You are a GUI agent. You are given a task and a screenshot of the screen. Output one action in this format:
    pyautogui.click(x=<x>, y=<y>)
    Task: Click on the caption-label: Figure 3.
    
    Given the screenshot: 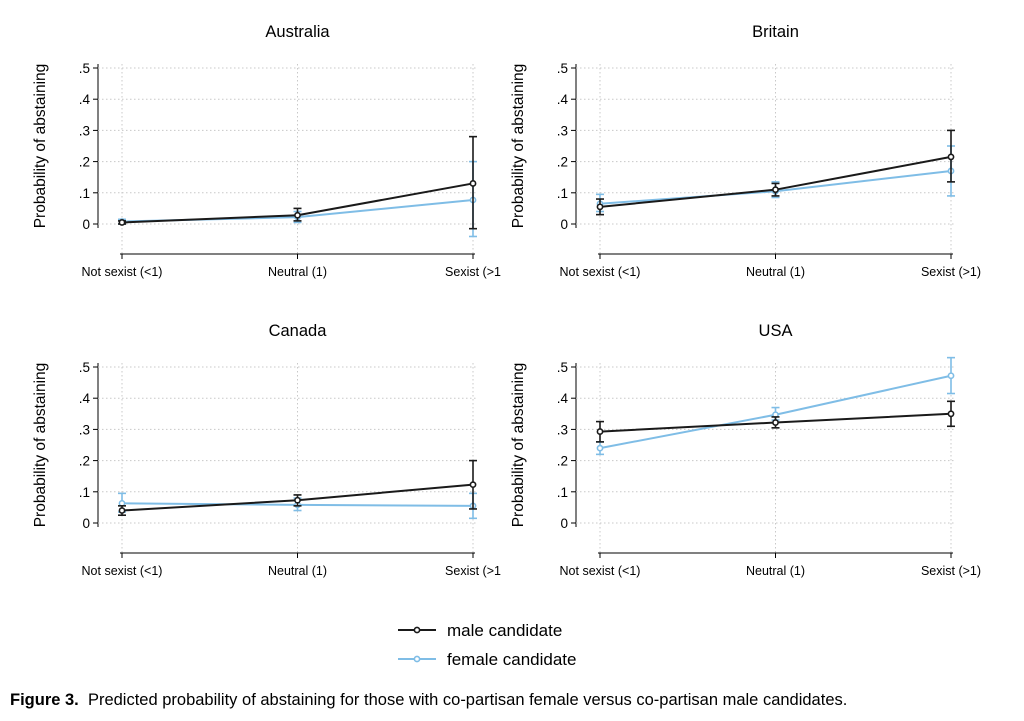 What is the action you would take?
    pyautogui.click(x=44, y=700)
    